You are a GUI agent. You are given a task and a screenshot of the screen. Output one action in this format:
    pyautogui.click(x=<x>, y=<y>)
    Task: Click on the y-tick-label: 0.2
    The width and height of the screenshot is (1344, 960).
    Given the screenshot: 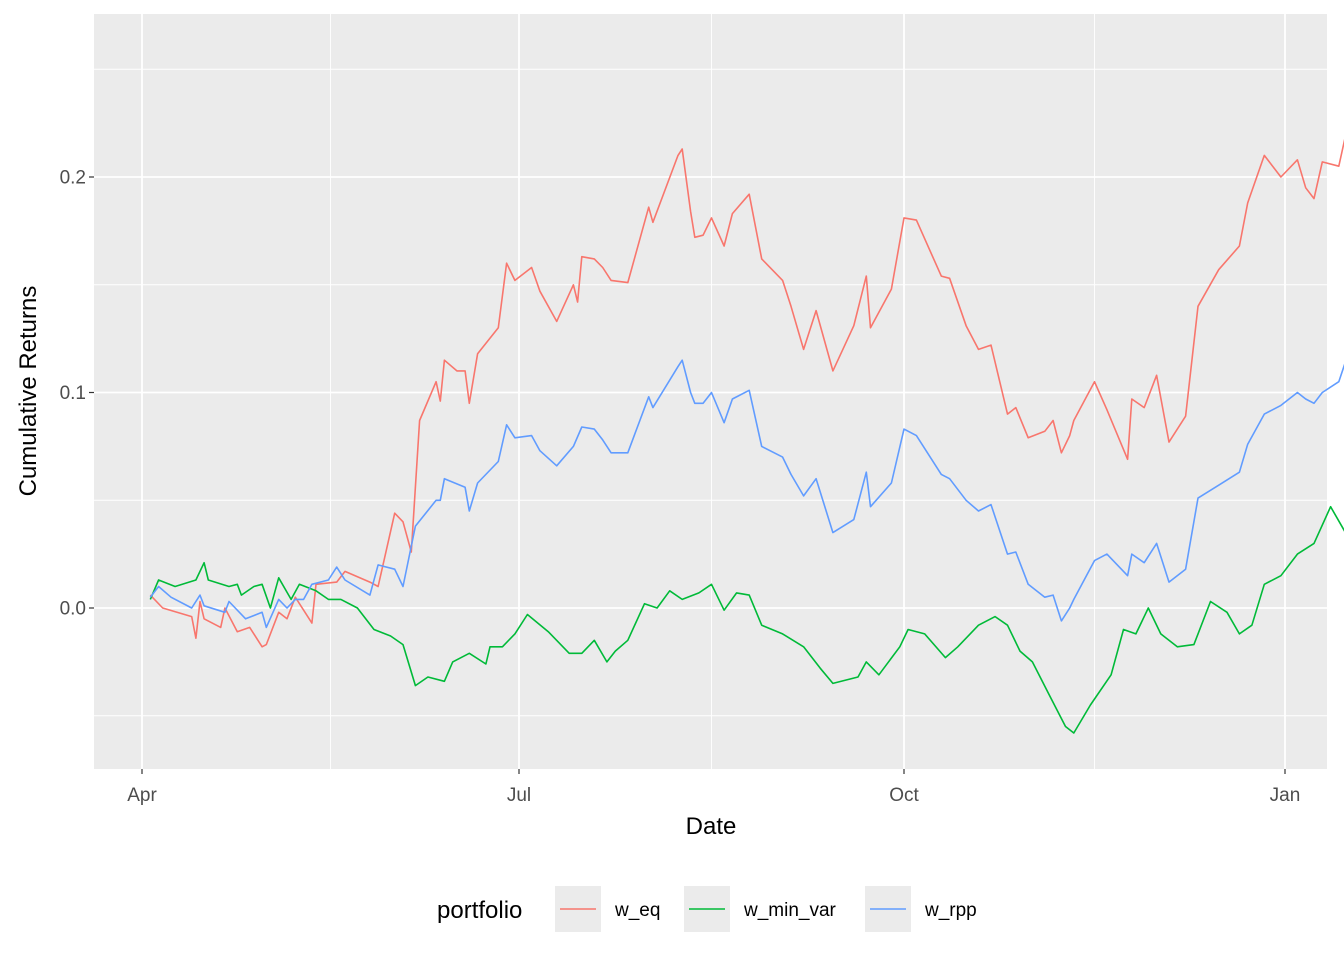 What is the action you would take?
    pyautogui.click(x=73, y=178)
    